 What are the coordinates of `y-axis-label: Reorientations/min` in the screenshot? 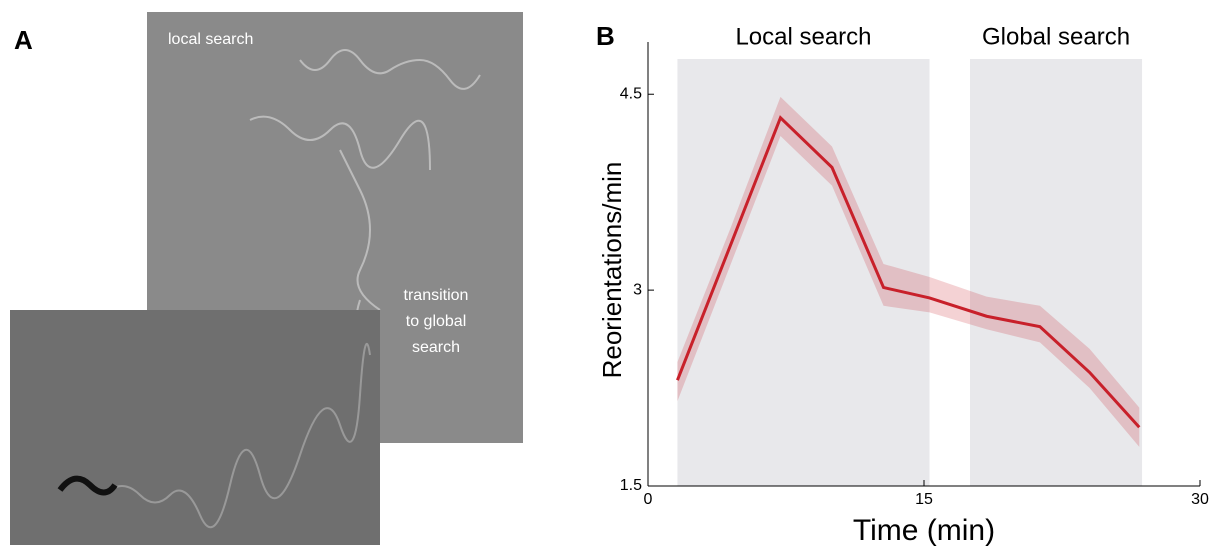 It's located at (612, 270).